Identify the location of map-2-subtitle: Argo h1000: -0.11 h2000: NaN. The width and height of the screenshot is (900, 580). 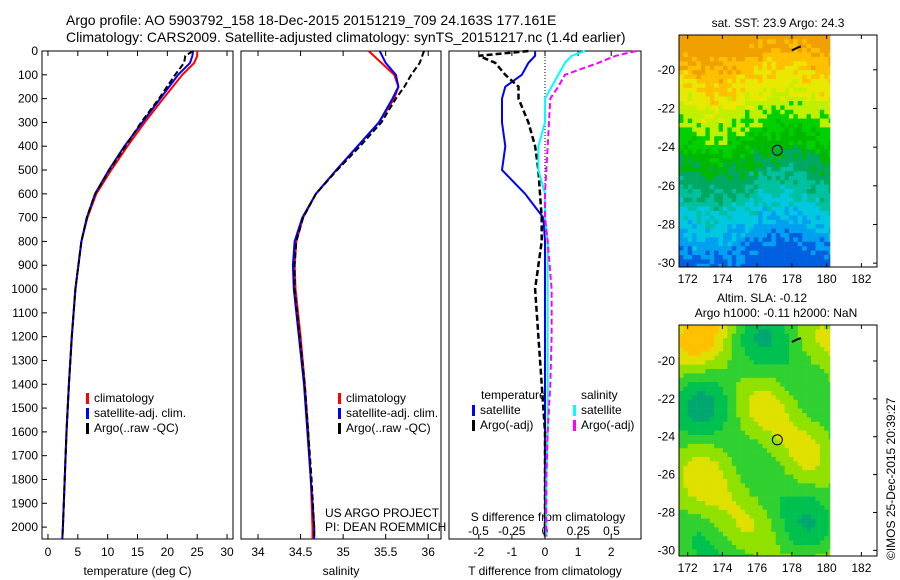
(776, 313).